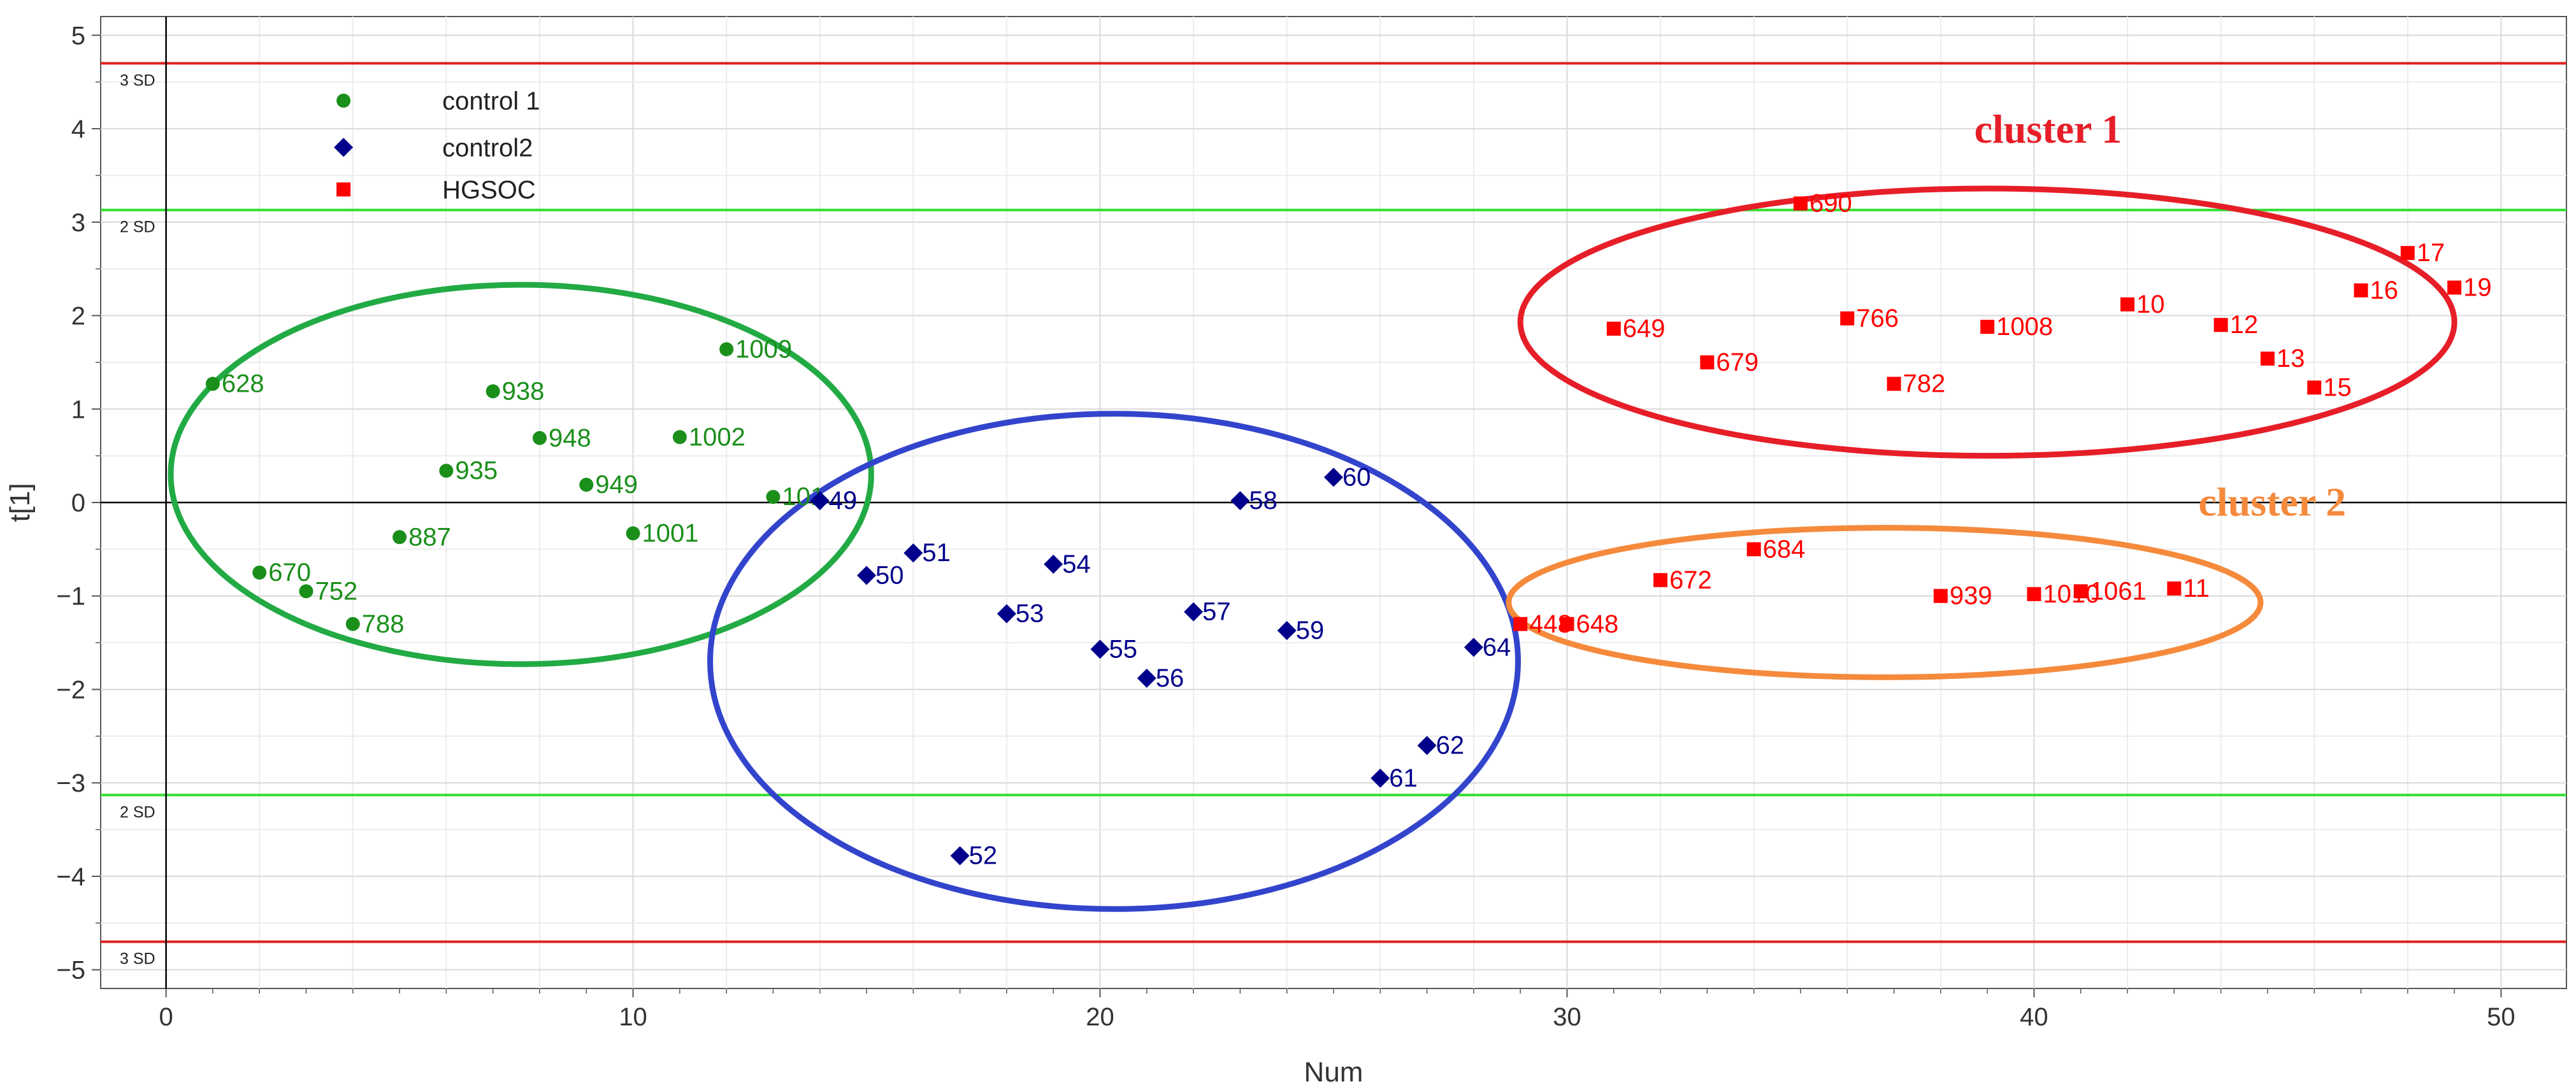  I want to click on point-label: 1008, so click(2024, 327).